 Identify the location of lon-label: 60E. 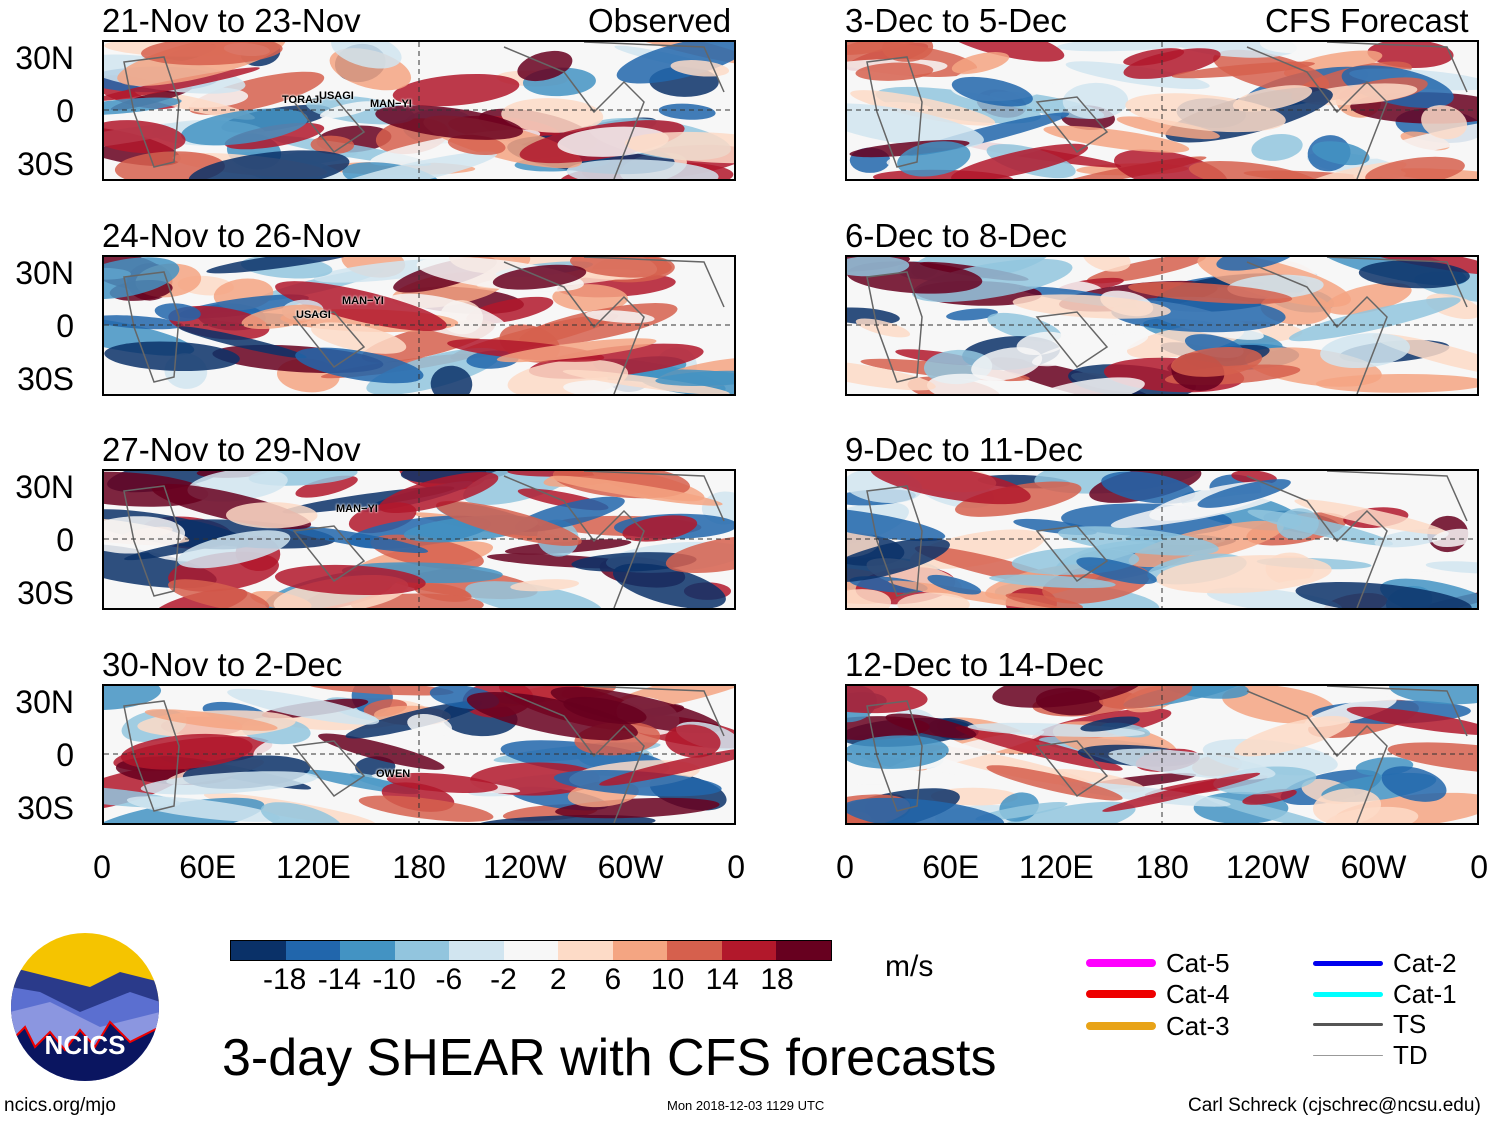
(208, 867).